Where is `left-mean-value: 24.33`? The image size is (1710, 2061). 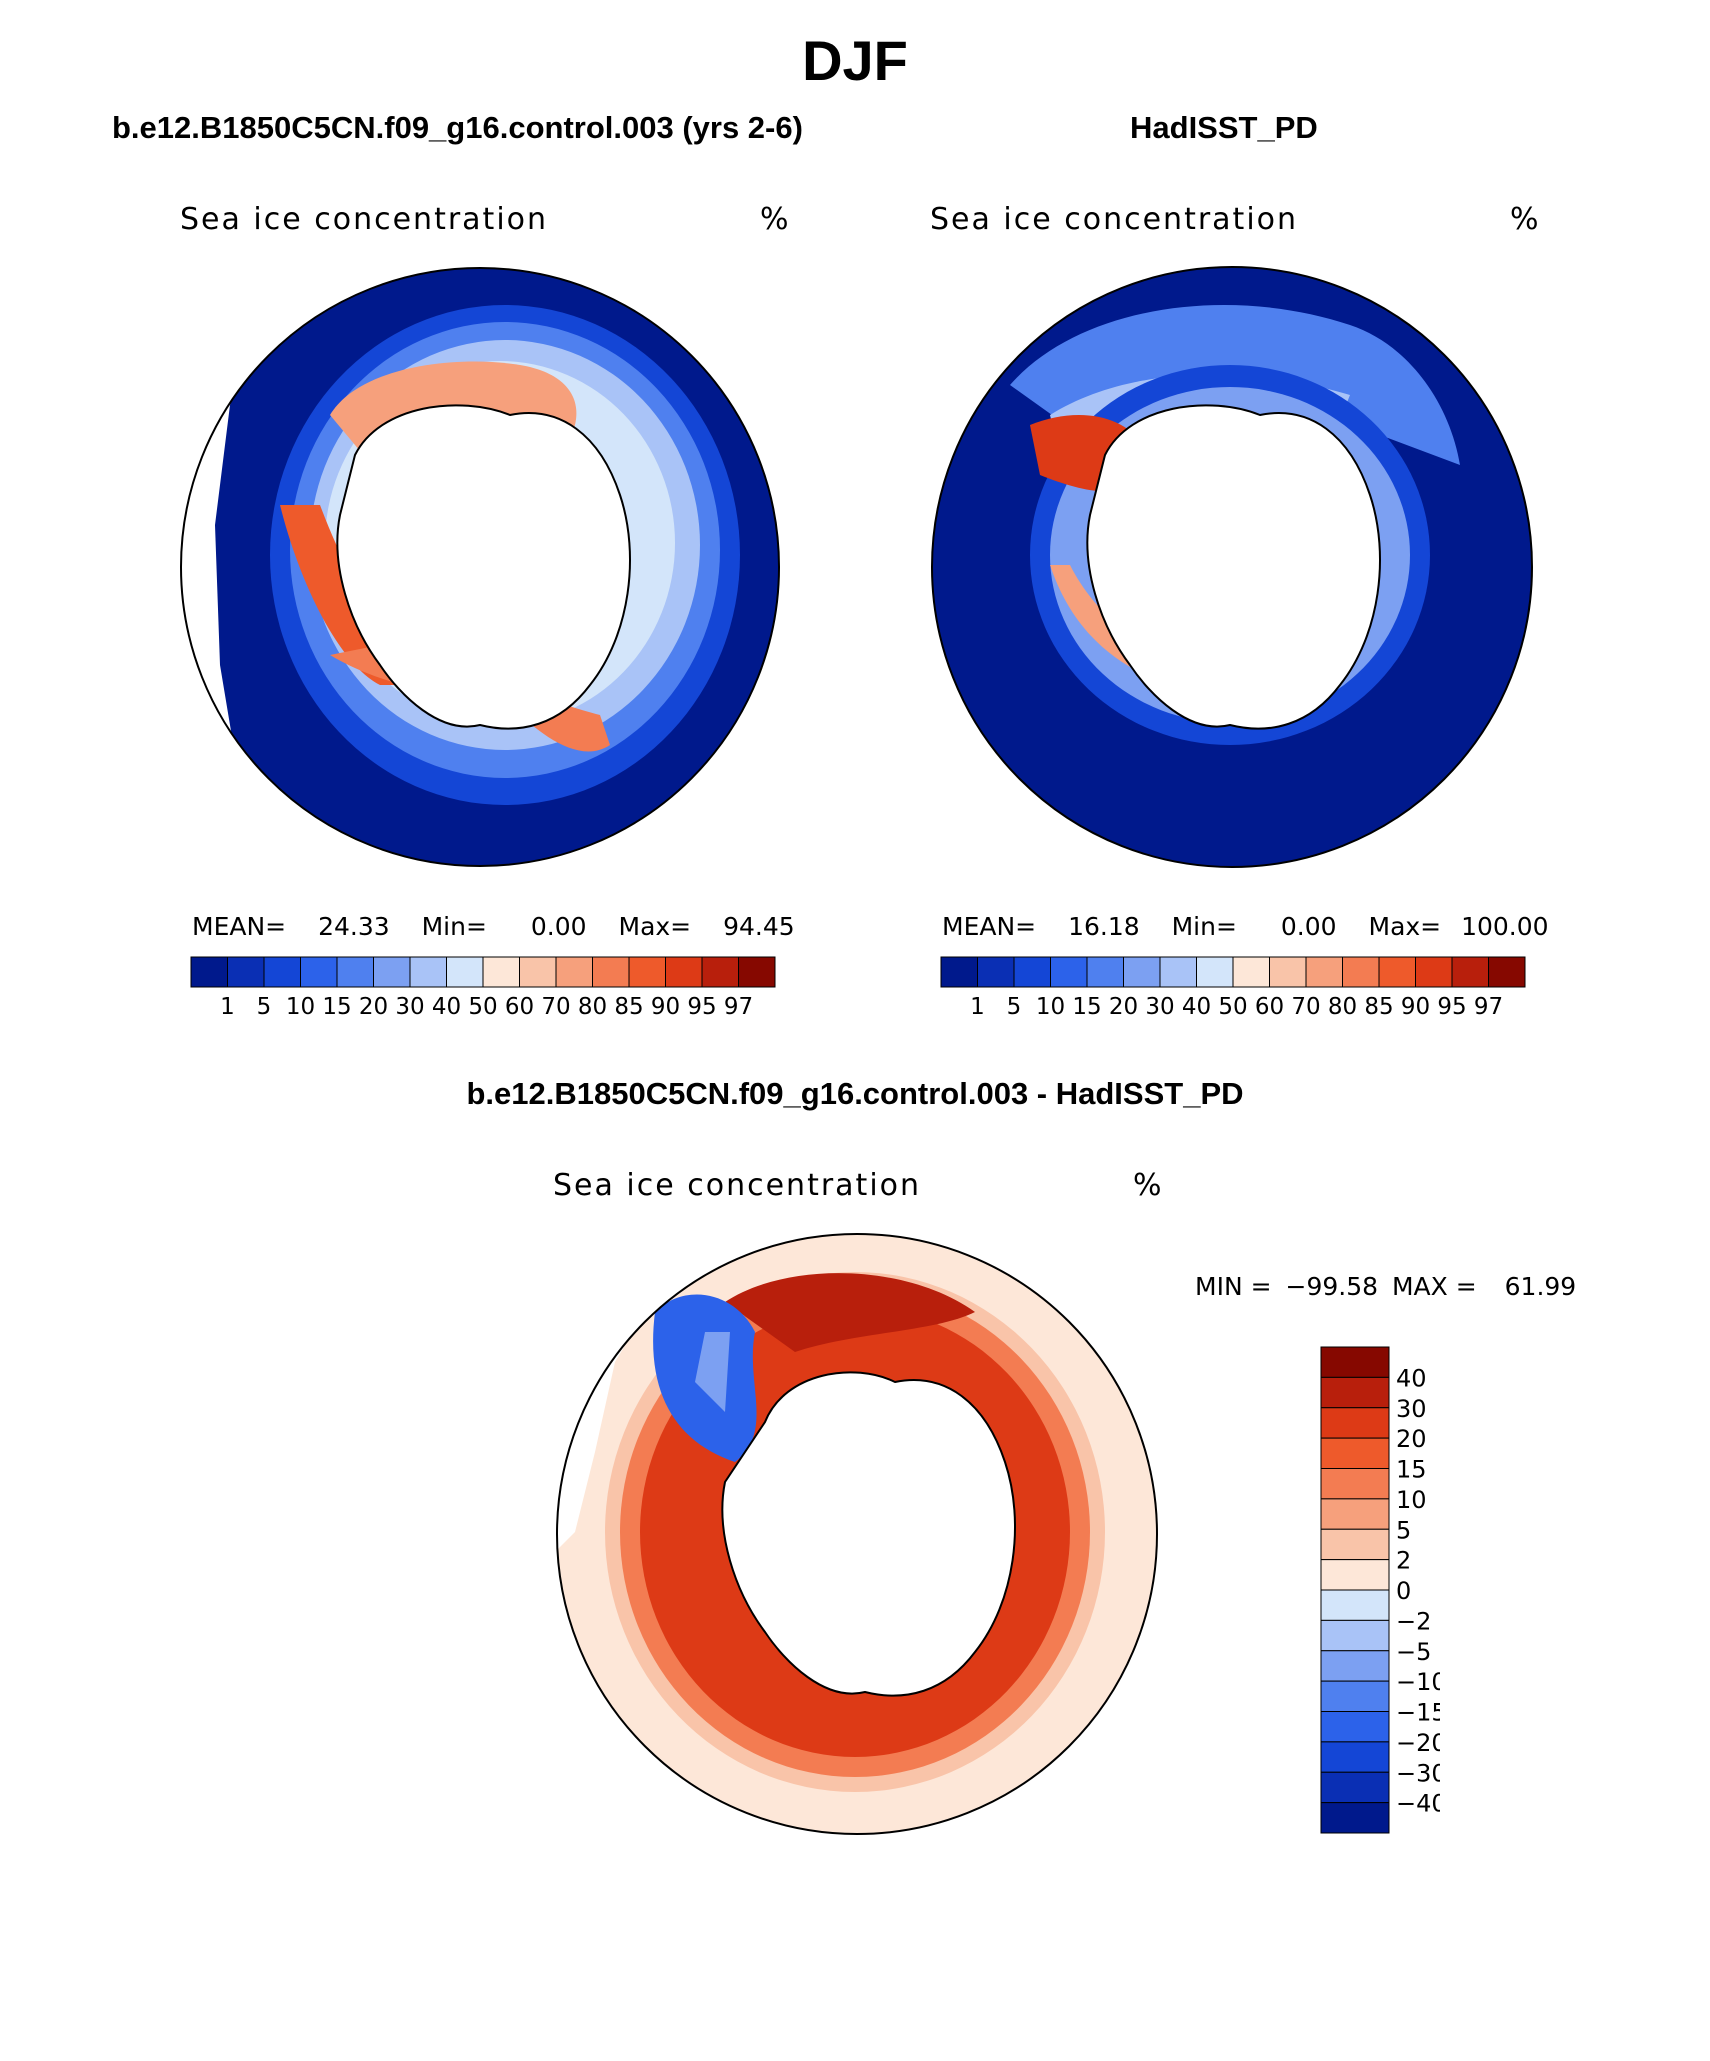 left-mean-value: 24.33 is located at coordinates (354, 926).